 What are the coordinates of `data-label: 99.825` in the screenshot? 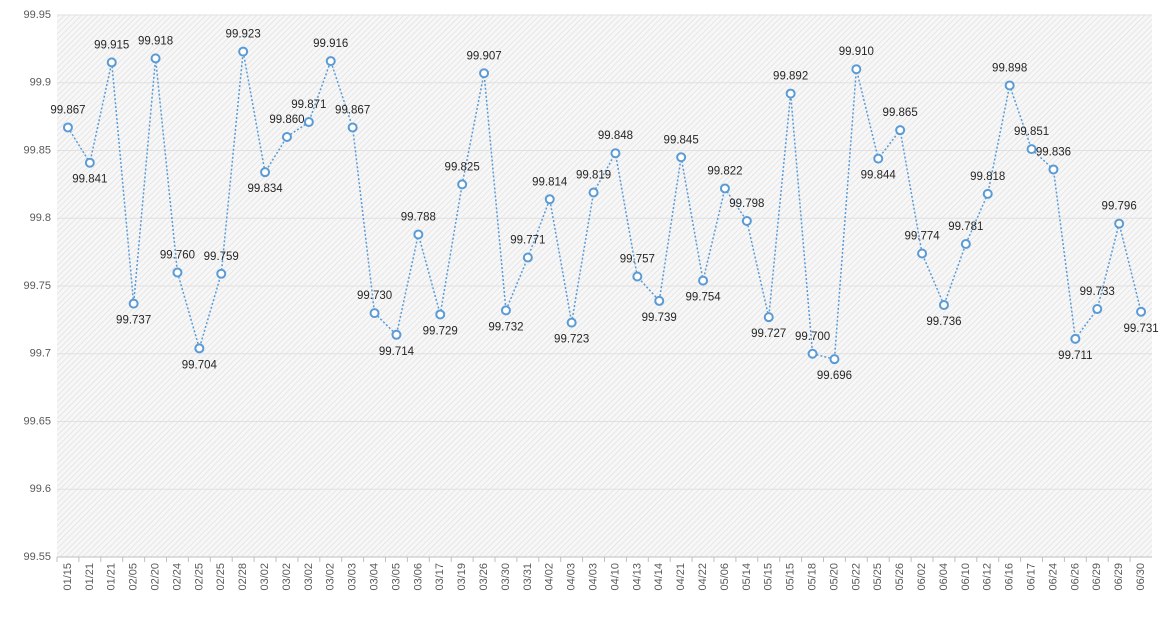 It's located at (462, 167).